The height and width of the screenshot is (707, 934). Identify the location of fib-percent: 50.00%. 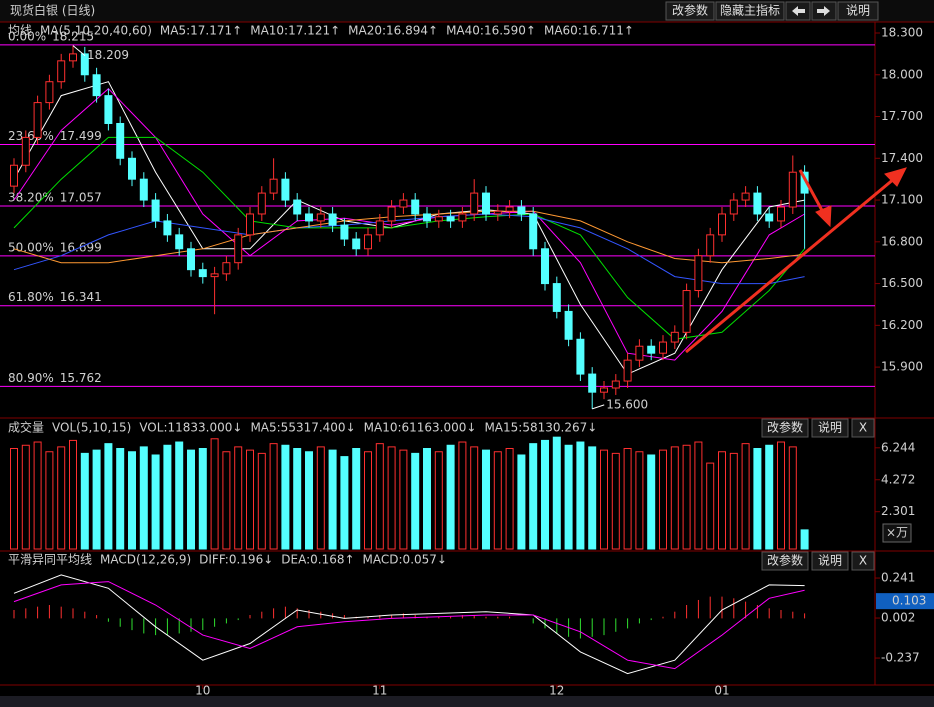
(31, 247).